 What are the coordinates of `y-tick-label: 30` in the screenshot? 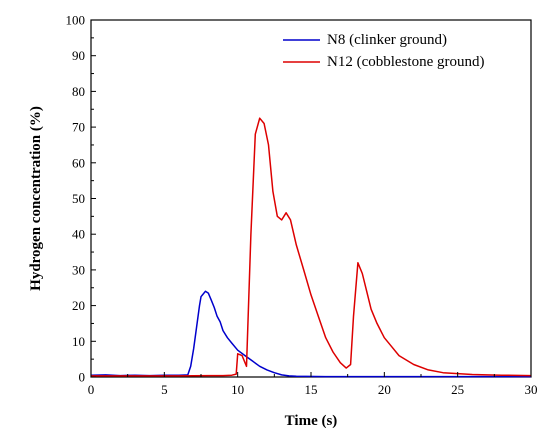 It's located at (78, 269).